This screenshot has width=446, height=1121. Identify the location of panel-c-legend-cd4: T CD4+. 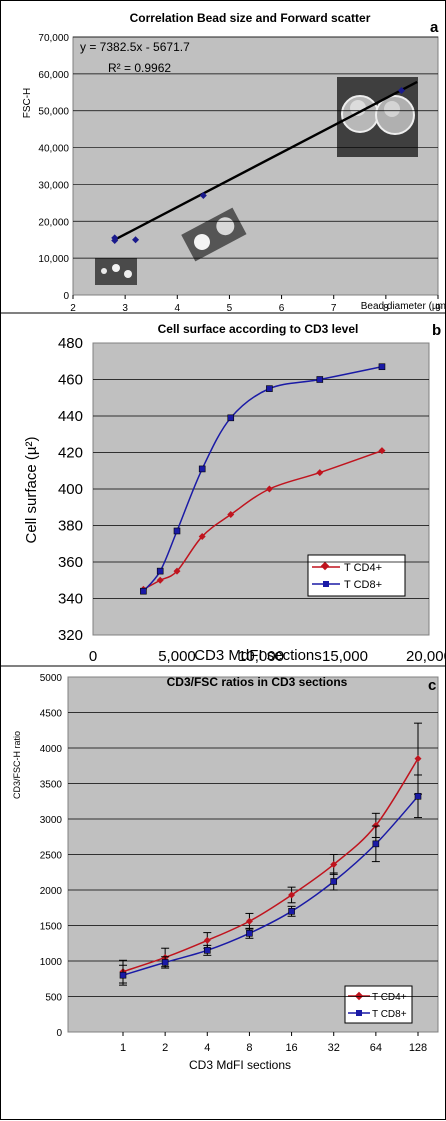
(389, 997).